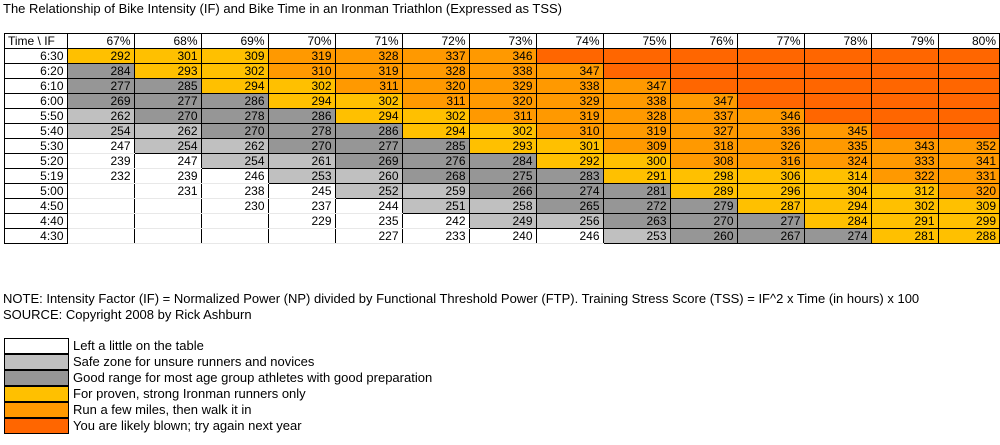 This screenshot has width=1000, height=445. I want to click on row-time-label: 5:50, so click(36, 116).